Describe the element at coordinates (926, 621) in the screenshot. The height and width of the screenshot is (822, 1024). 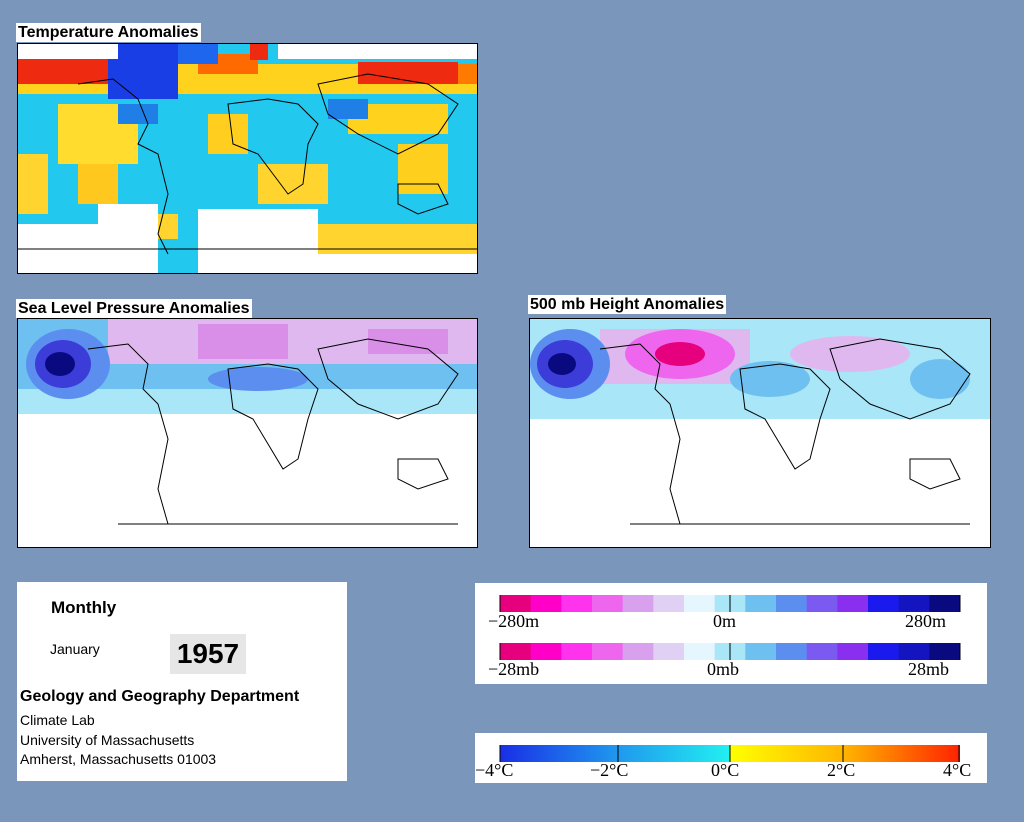
I see `height-scale-max: 280m` at that location.